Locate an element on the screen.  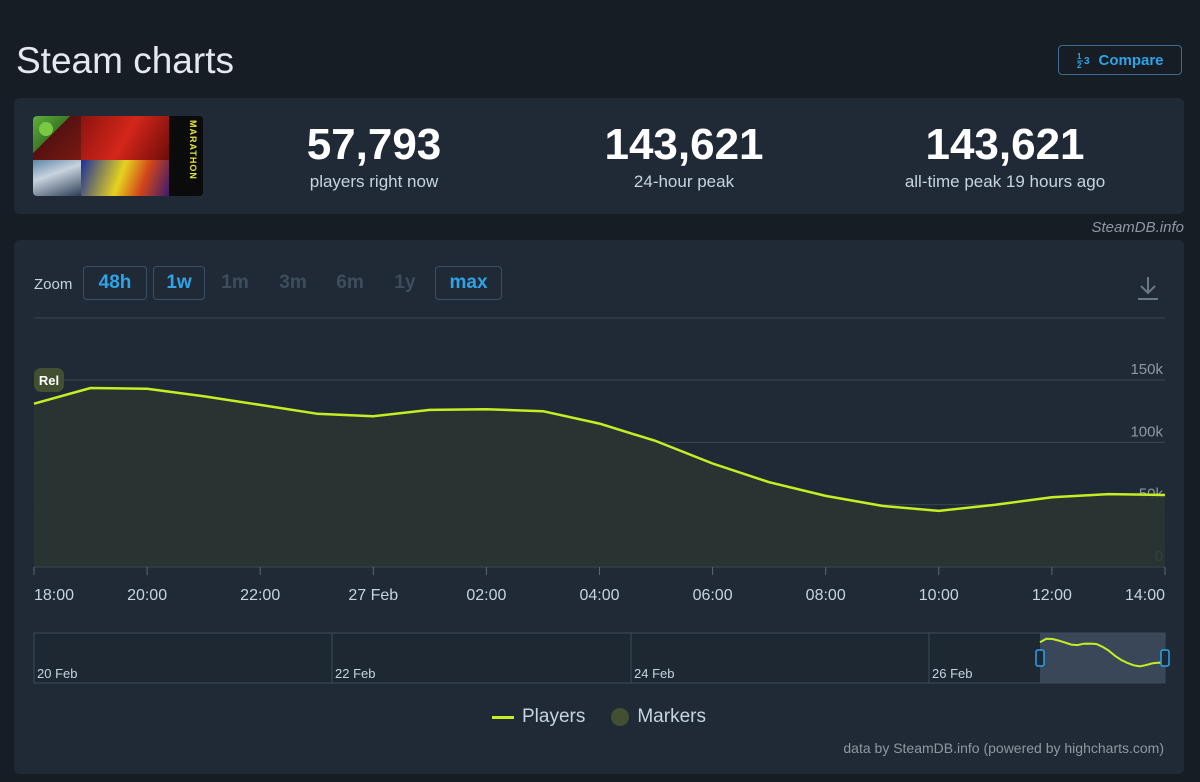
chart-legend: Players Markers is located at coordinates (599, 717).